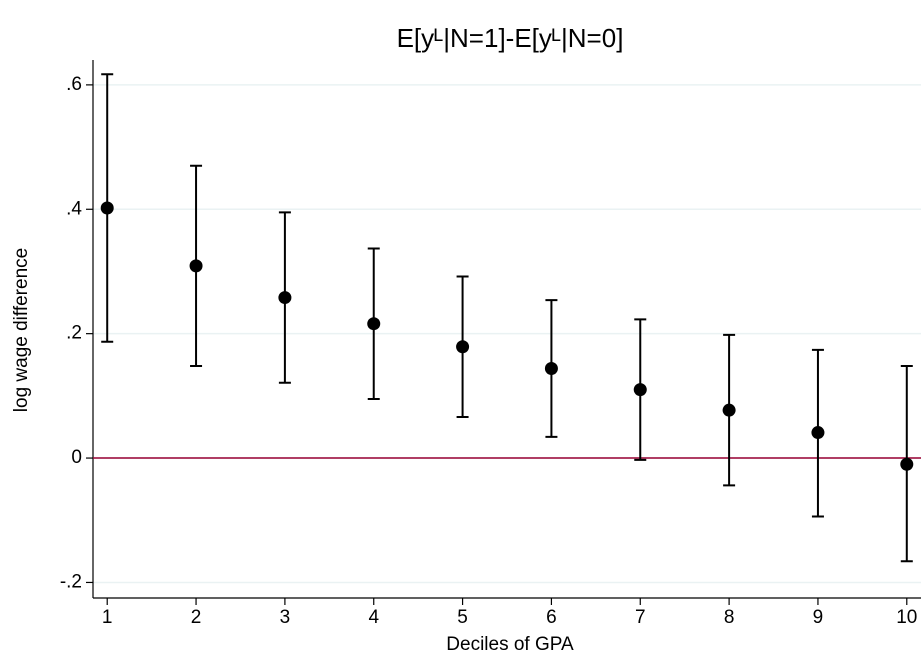 This screenshot has height=657, width=921. I want to click on x-tick-label: 6, so click(551, 617).